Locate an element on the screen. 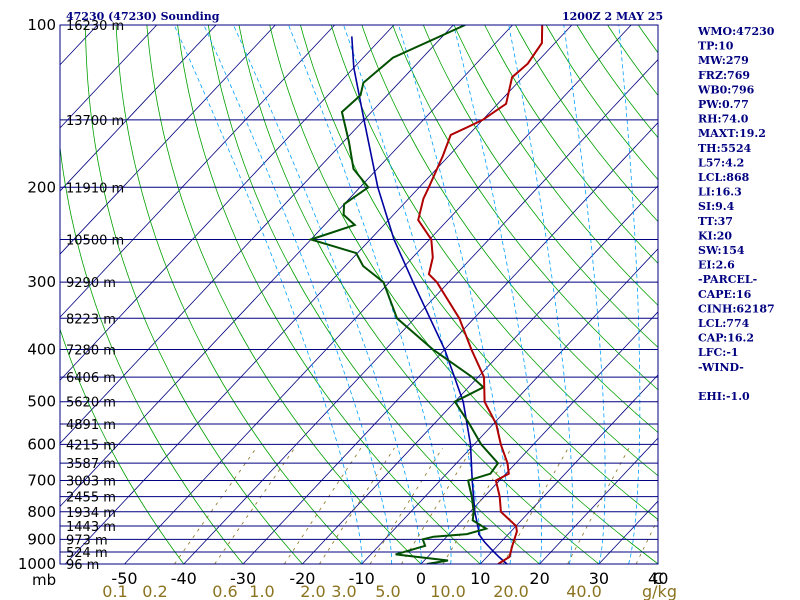 Image resolution: width=800 pixels, height=600 pixels. pressure-label: 900 is located at coordinates (41, 539).